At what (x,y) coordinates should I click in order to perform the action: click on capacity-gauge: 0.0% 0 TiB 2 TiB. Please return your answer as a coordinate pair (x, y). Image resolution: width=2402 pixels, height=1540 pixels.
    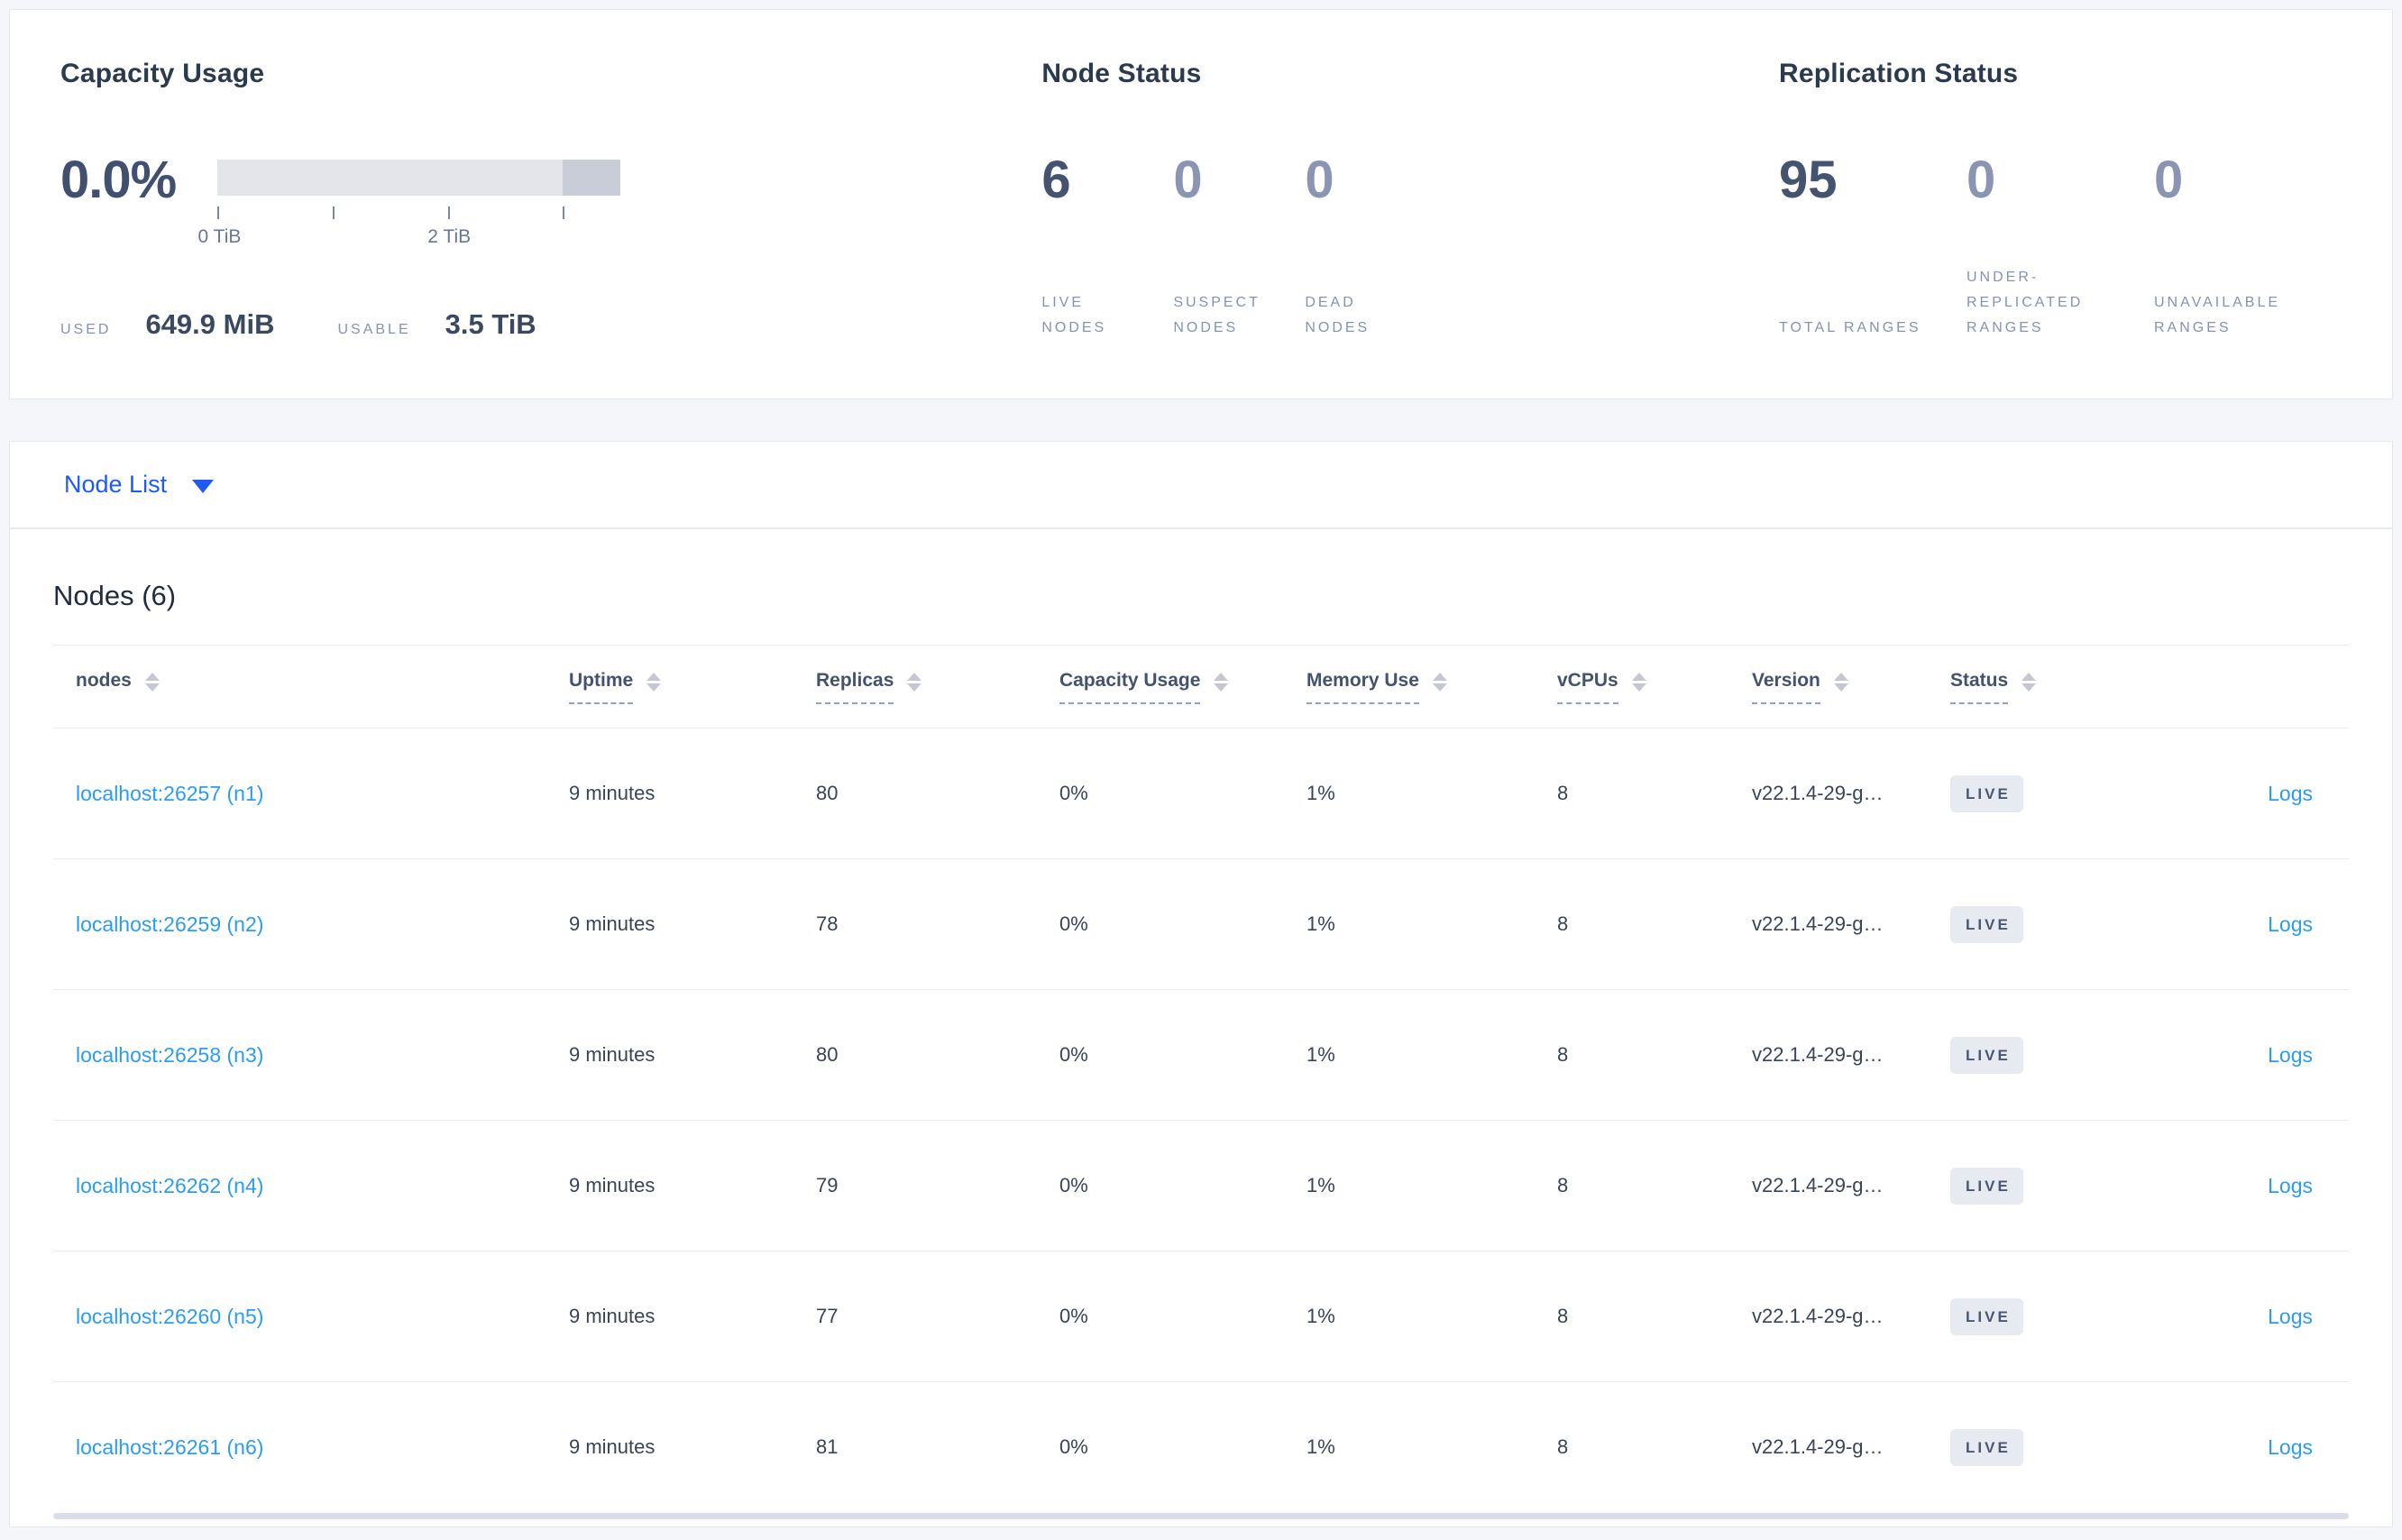
    Looking at the image, I should click on (550, 202).